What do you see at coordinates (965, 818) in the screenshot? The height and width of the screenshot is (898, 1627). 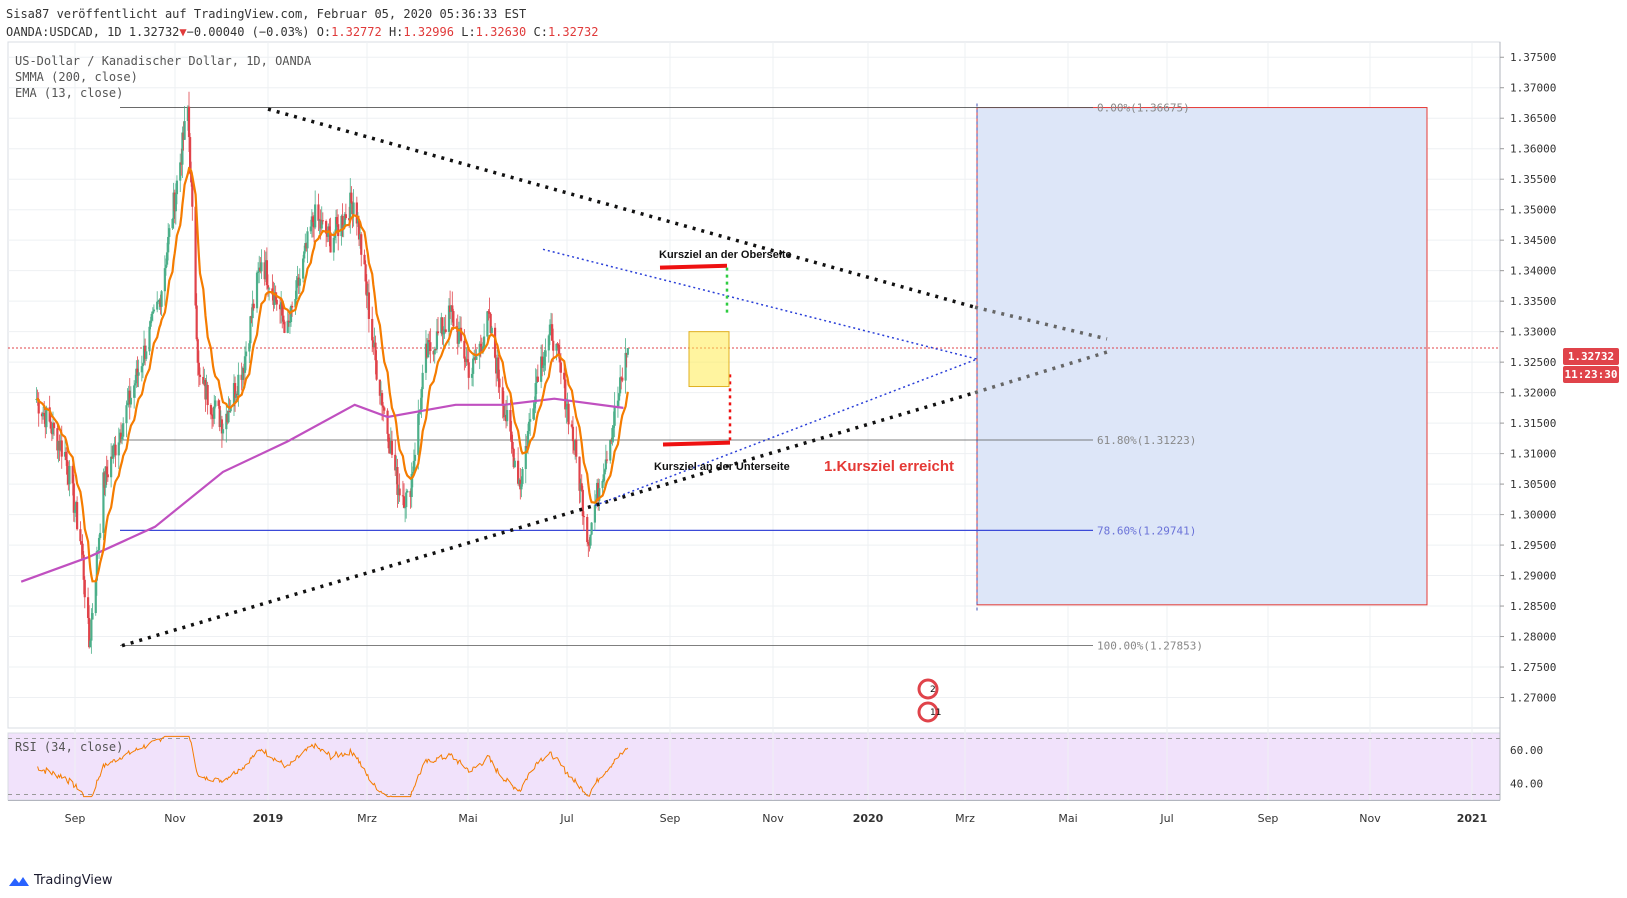 I see `x-tick-label: Mrz` at bounding box center [965, 818].